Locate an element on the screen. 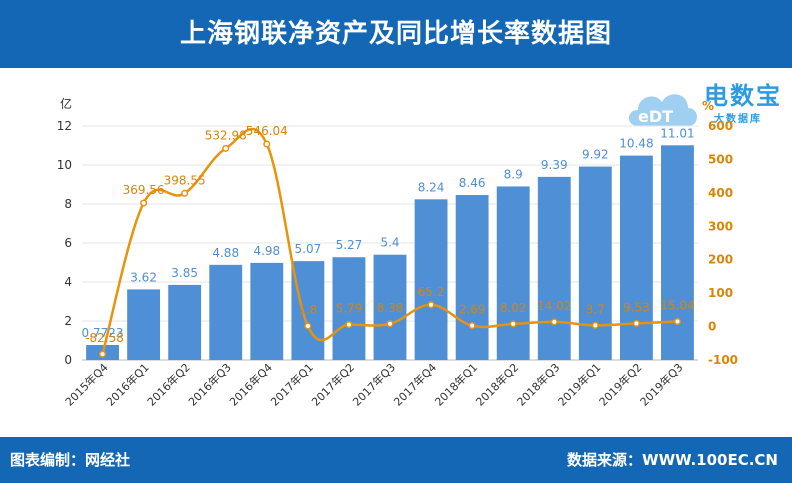 This screenshot has width=792, height=483. x-tick-label: 2019年Q2 is located at coordinates (620, 384).